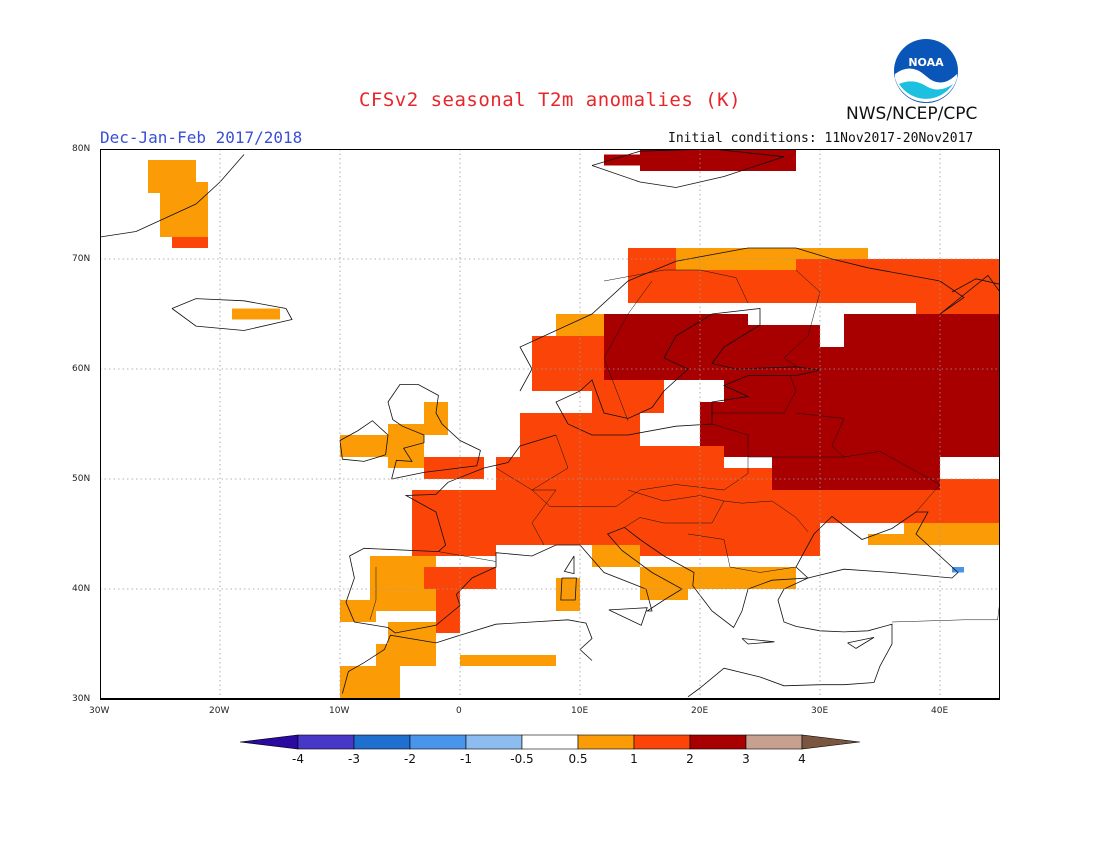 The width and height of the screenshot is (1100, 850). Describe the element at coordinates (521, 759) in the screenshot. I see `legend-label: -0.5` at that location.